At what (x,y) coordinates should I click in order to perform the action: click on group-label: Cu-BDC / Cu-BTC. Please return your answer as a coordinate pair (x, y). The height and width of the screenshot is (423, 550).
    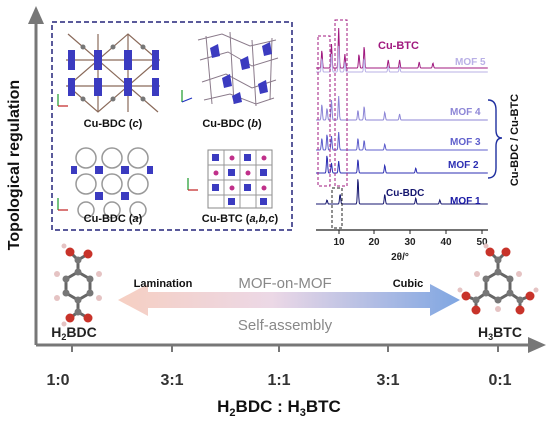
    Looking at the image, I should click on (515, 140).